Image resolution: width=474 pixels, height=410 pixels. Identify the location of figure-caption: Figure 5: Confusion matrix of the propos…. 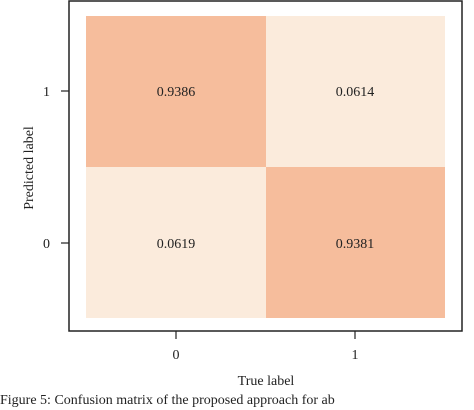
(167, 400).